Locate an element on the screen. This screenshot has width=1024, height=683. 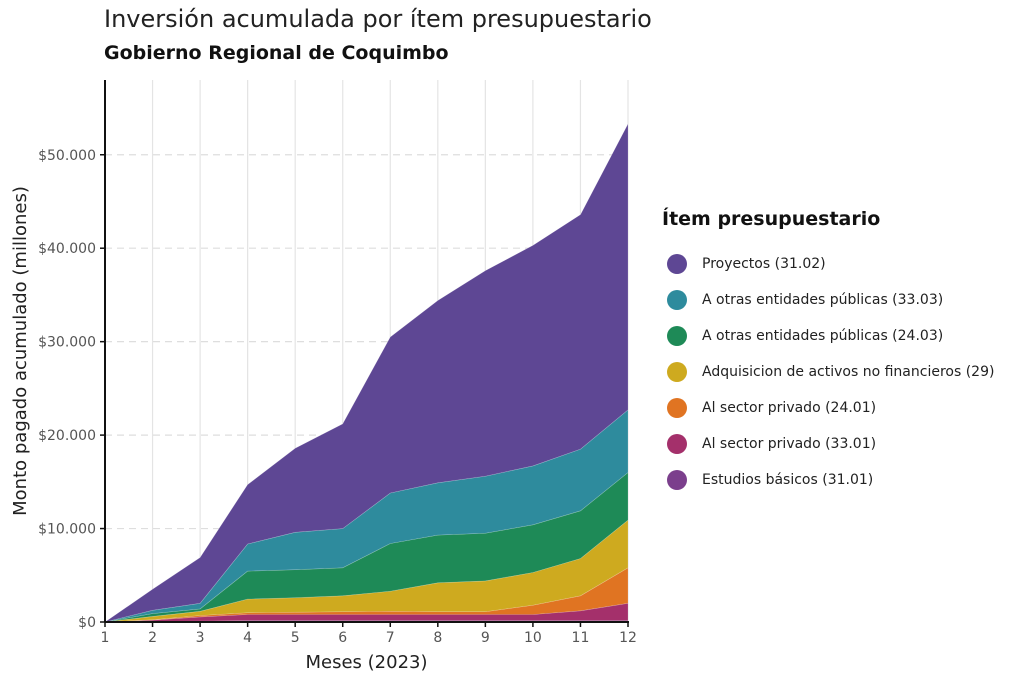
legend-item: Al sector privado (24.01) is located at coordinates (828, 408).